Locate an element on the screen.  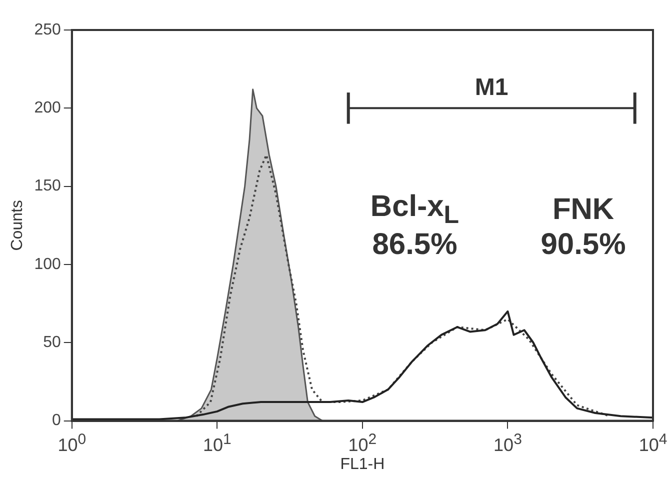
y-axis-title: Counts is located at coordinates (17, 225).